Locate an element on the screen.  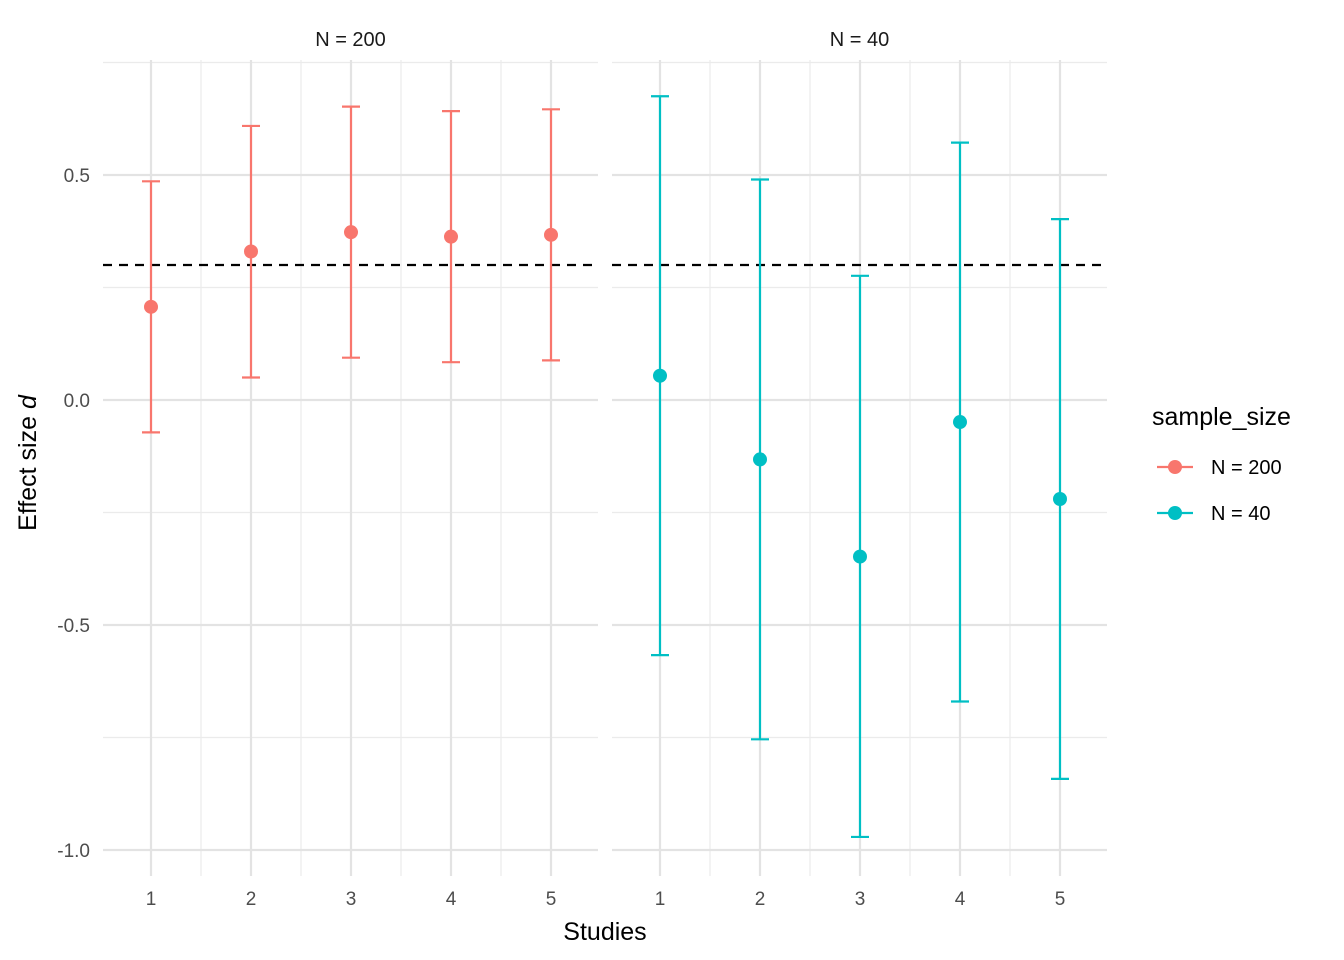
panel-strip-label: N = 40 is located at coordinates (859, 40).